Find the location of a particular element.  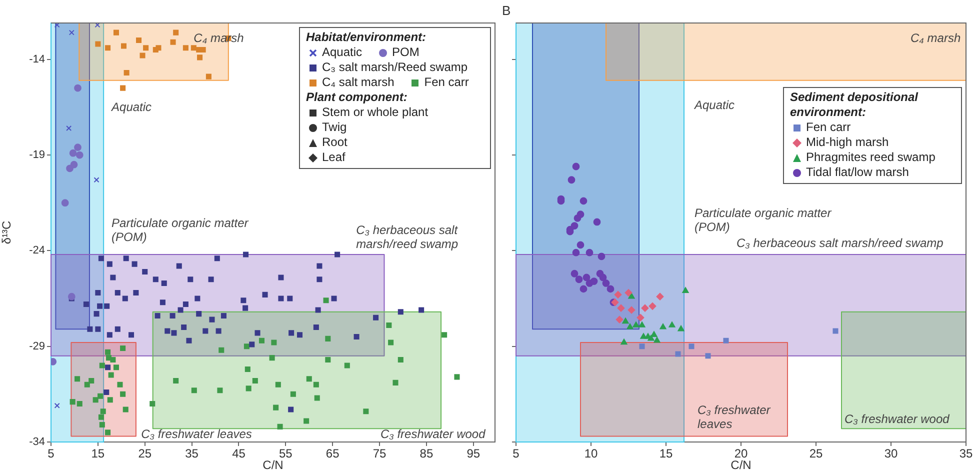

legend-label: Root is located at coordinates (335, 142).